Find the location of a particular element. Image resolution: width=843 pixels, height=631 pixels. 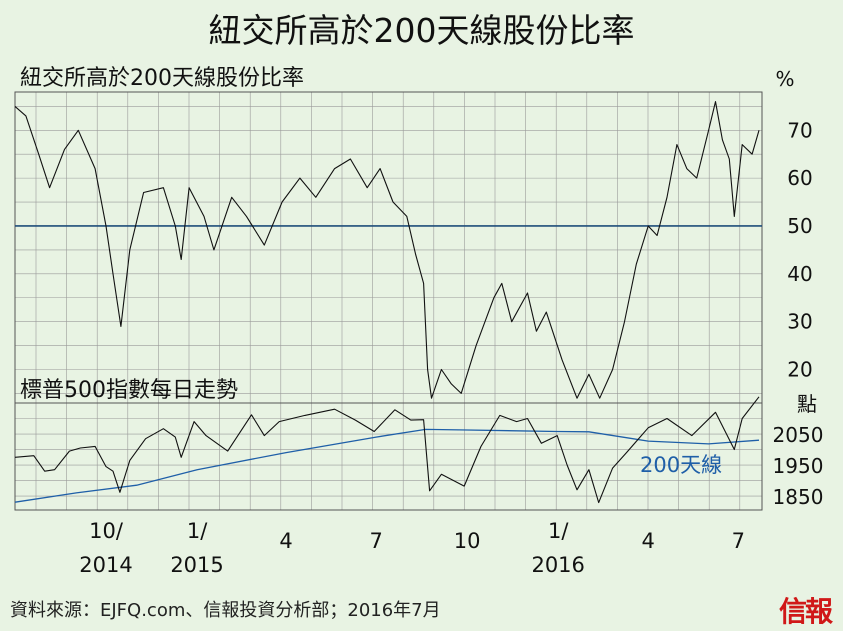

y-tick-label: 40 is located at coordinates (799, 274).